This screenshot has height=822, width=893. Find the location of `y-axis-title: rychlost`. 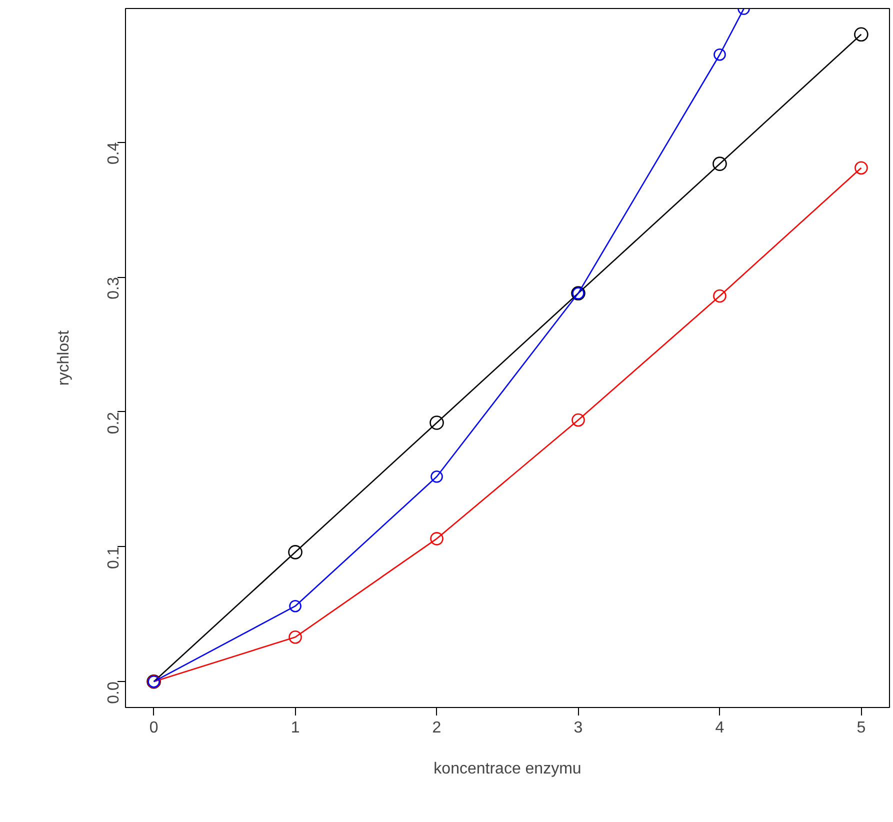

y-axis-title: rychlost is located at coordinates (64, 358).